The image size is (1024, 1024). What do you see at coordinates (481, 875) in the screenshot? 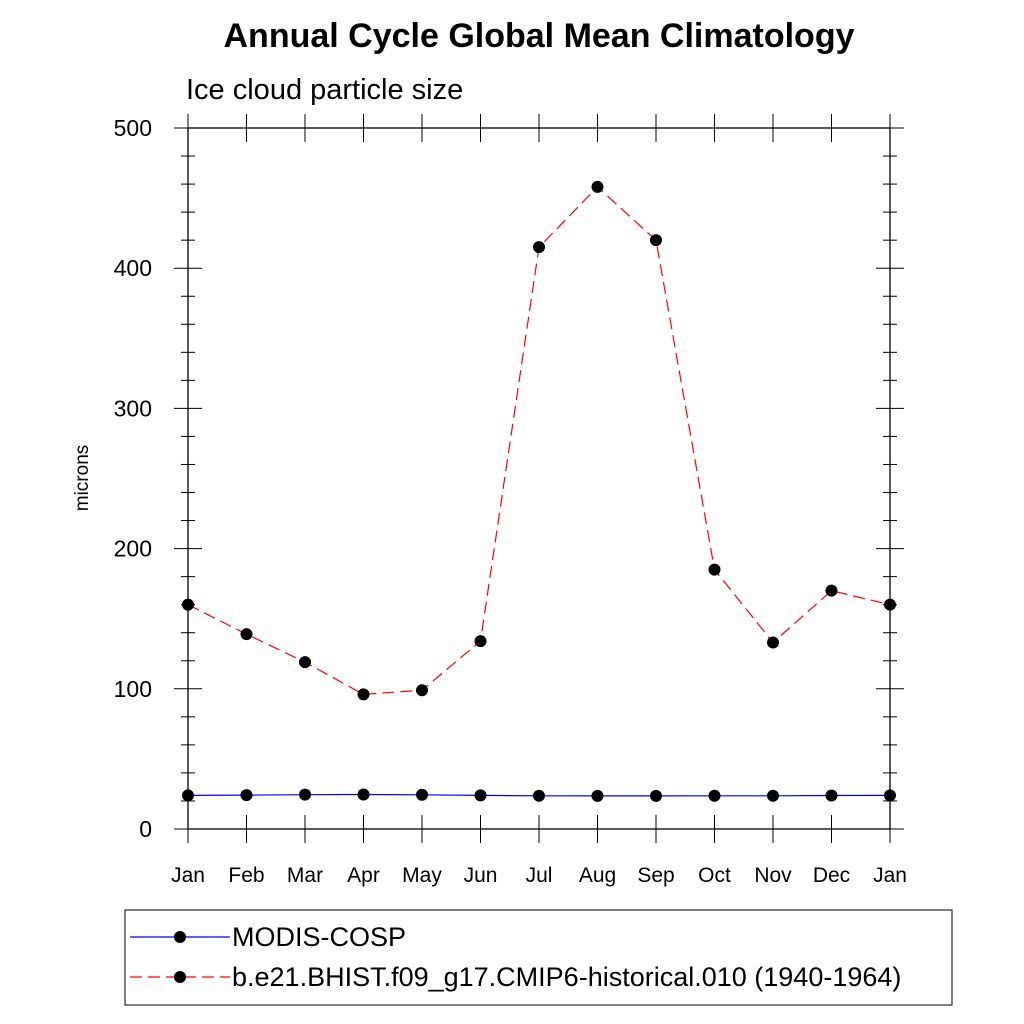
I see `x-tick-label: Jun` at bounding box center [481, 875].